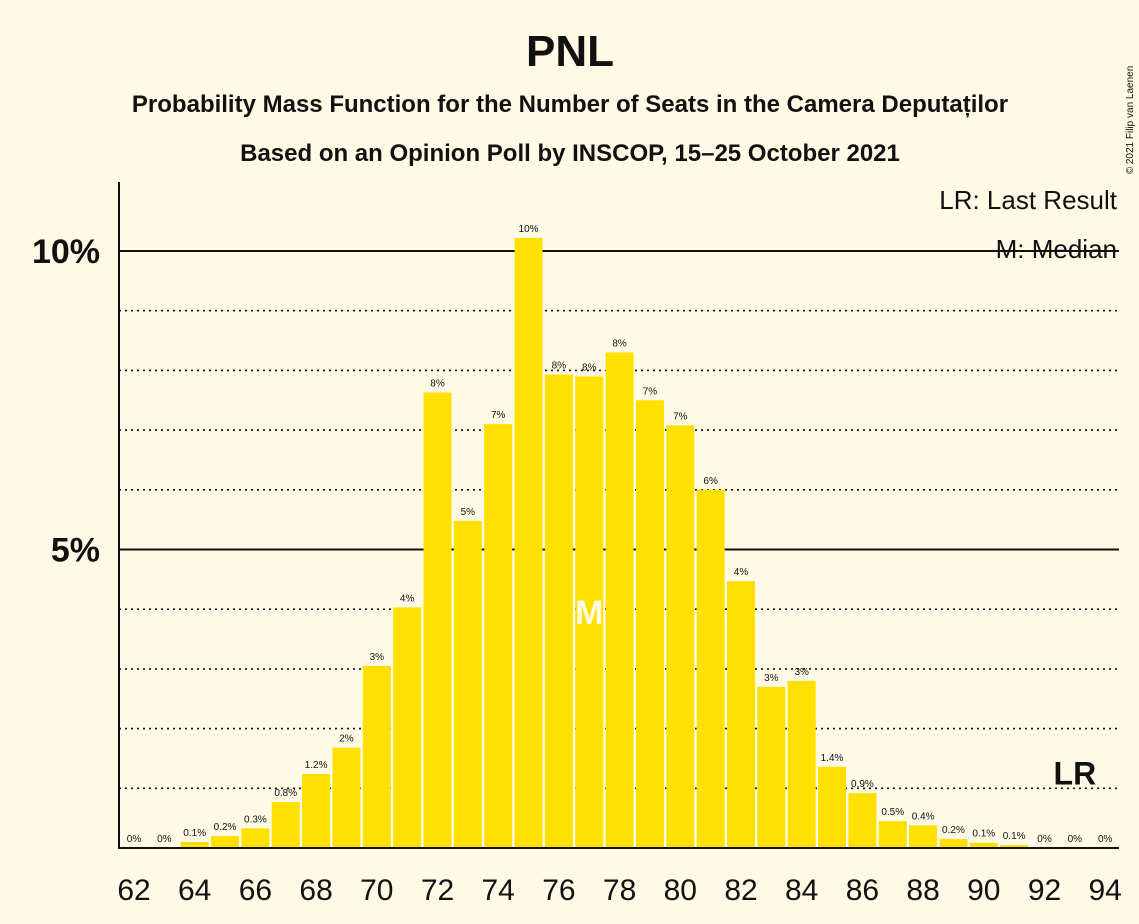 The width and height of the screenshot is (1139, 924). What do you see at coordinates (1105, 890) in the screenshot?
I see `x-tick-label: 94` at bounding box center [1105, 890].